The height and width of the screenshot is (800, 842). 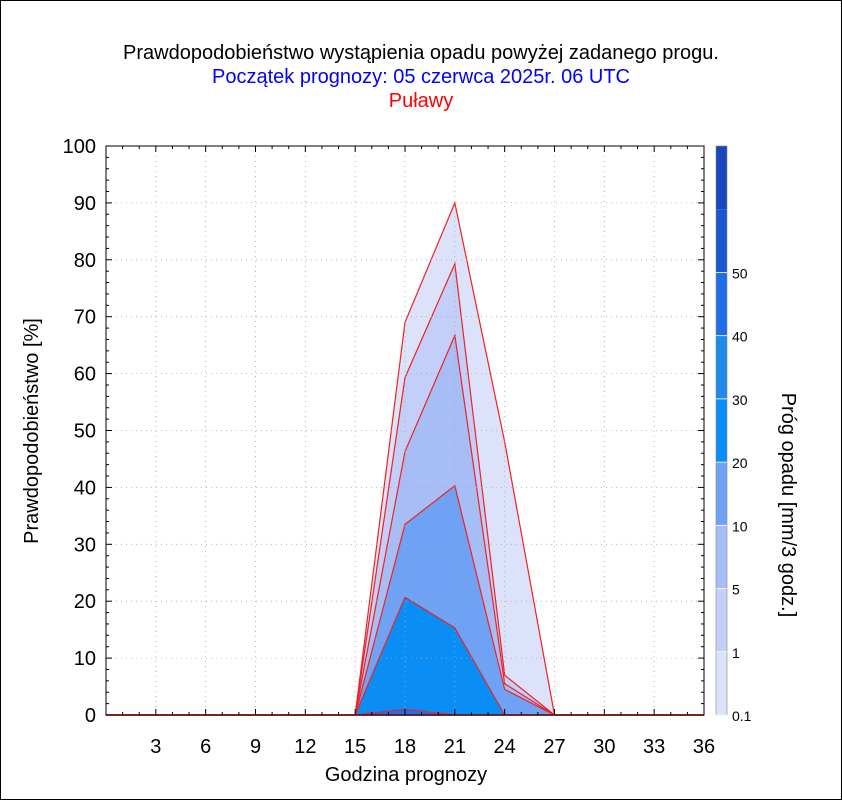 I want to click on threshold-colorbar: 0.1 1 5 10 20 30 40 50, so click(x=733, y=434).